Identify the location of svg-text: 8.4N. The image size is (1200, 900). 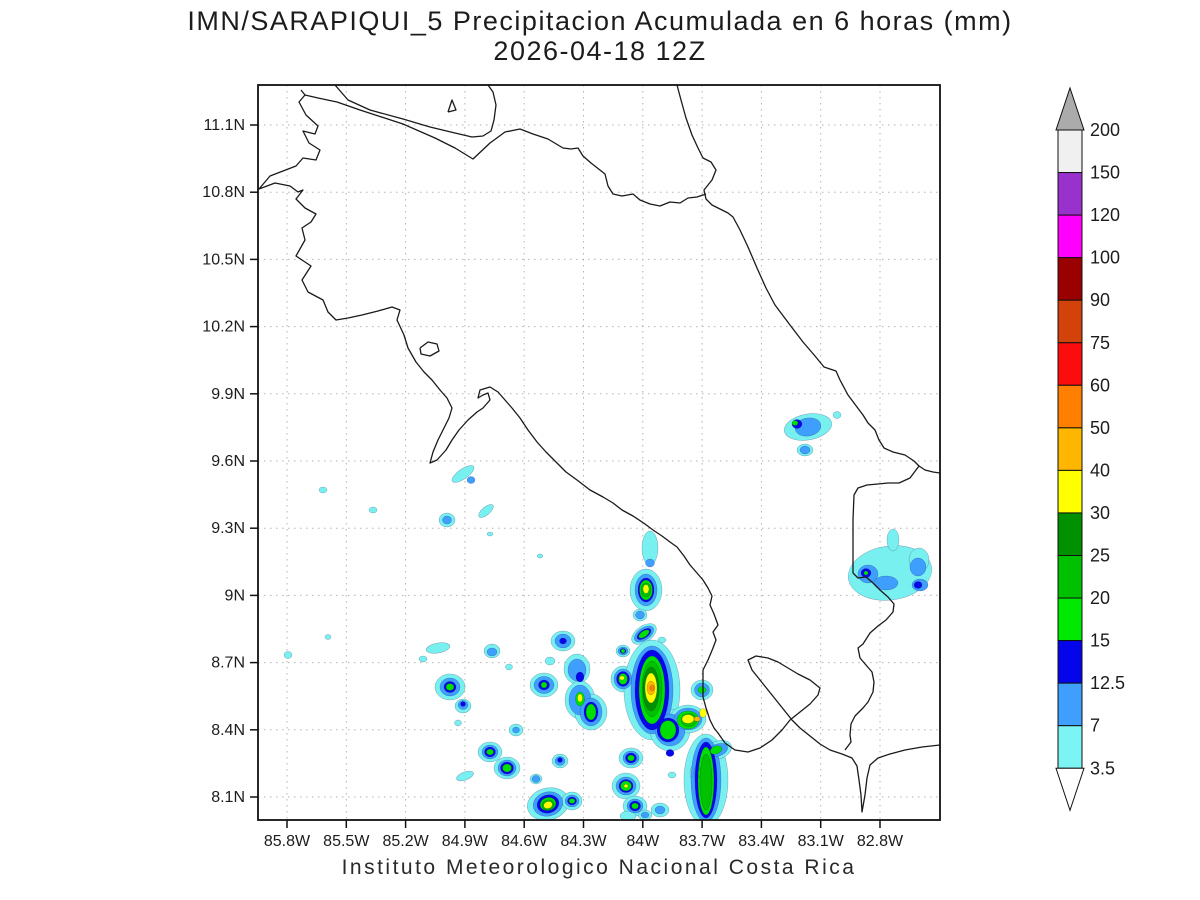
(228, 730).